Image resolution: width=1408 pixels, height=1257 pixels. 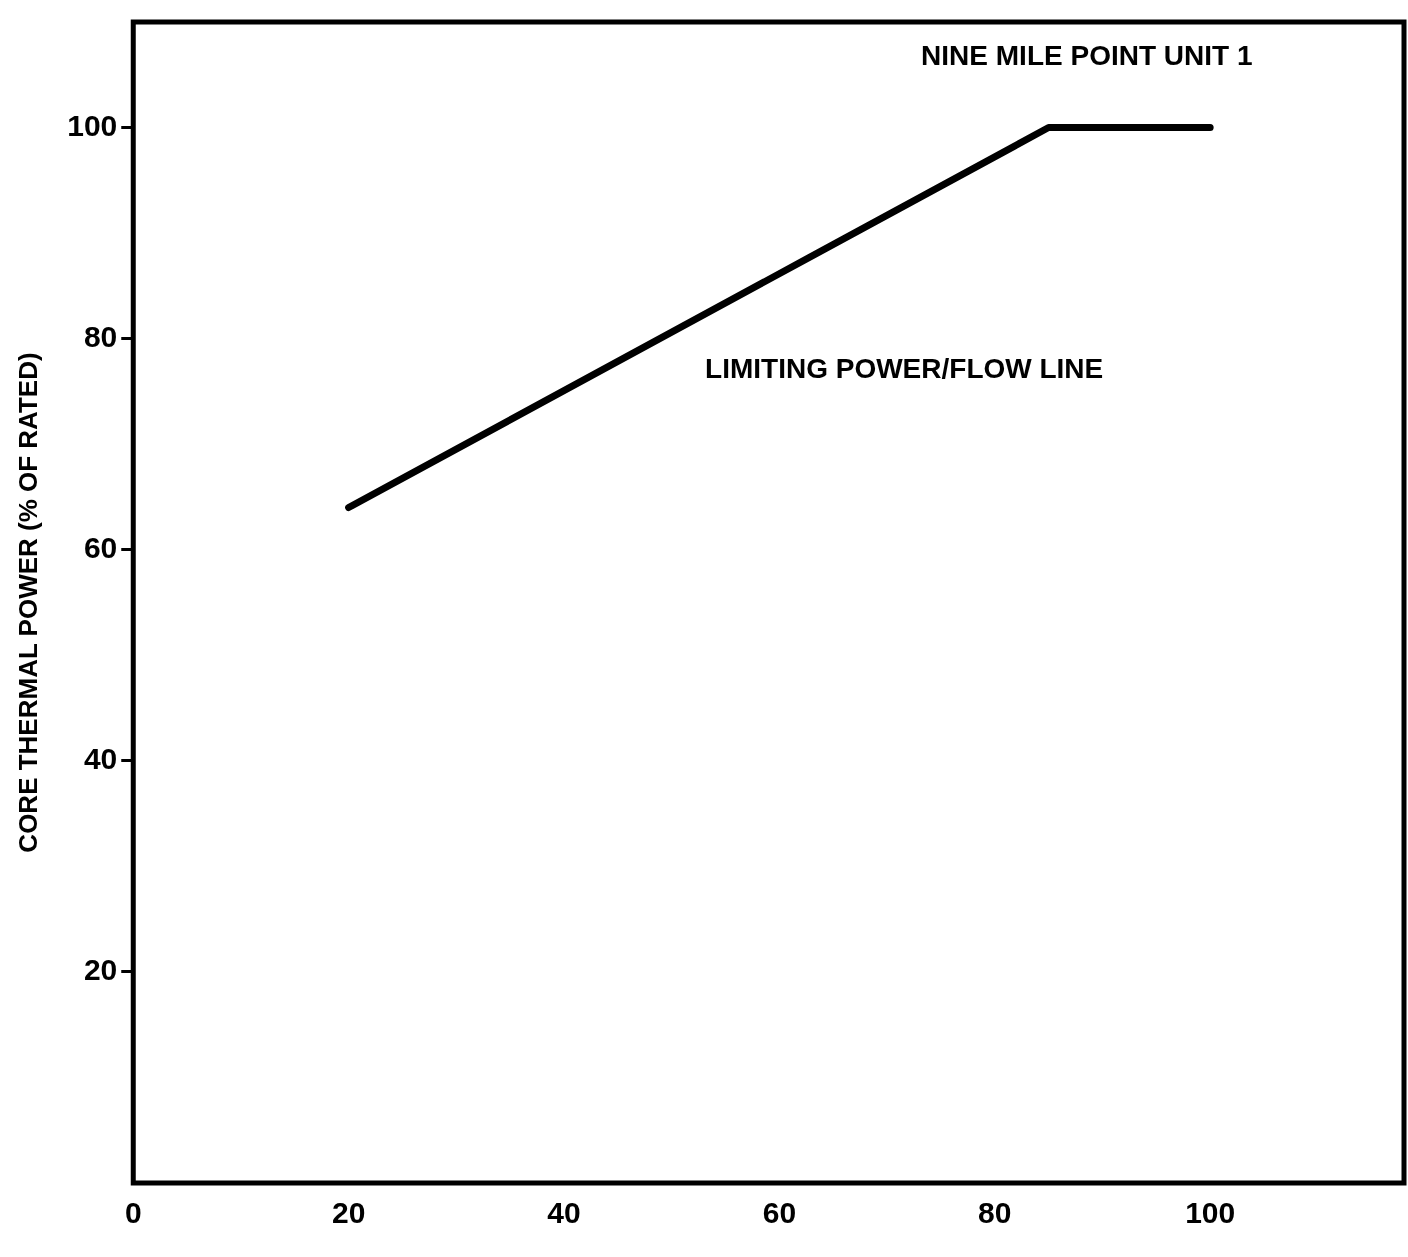 I want to click on x-tick-label: 80, so click(x=995, y=1213).